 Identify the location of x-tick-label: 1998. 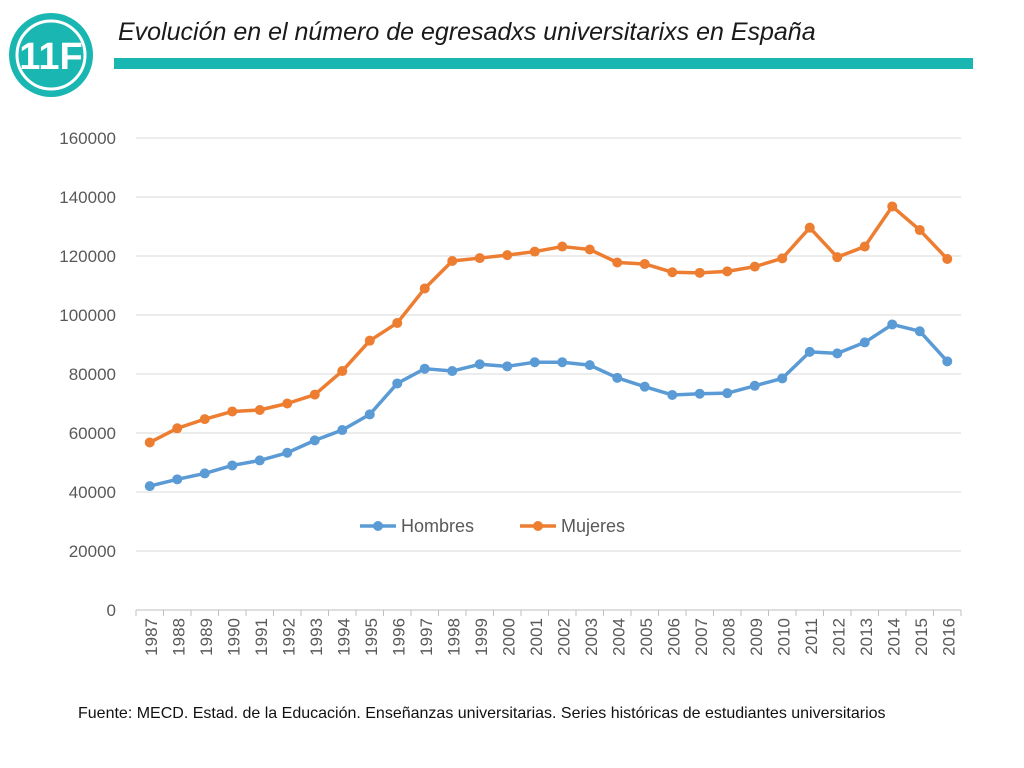
(453, 637).